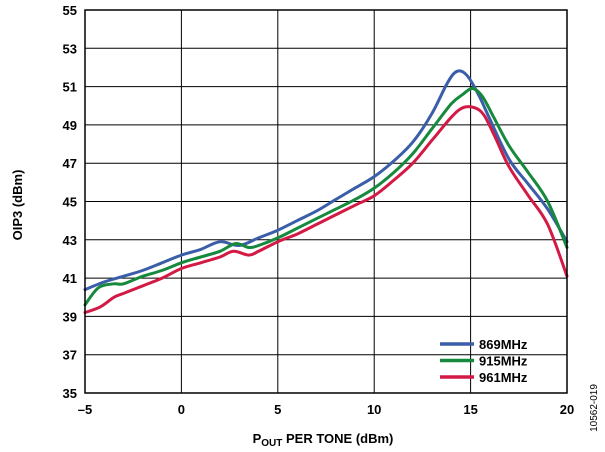  I want to click on x-tick-label: 20, so click(567, 409).